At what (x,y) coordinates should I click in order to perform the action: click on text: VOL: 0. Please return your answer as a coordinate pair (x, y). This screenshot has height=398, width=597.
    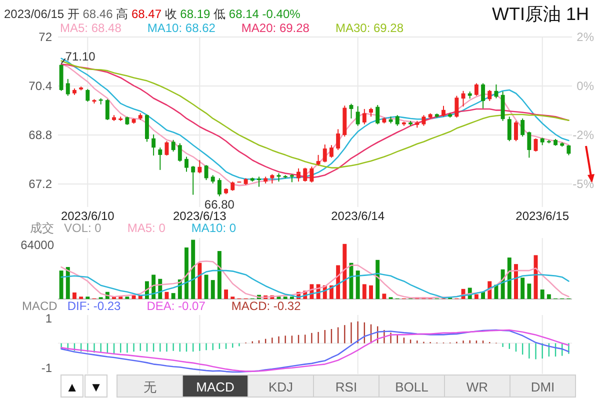
    Looking at the image, I should click on (83, 228).